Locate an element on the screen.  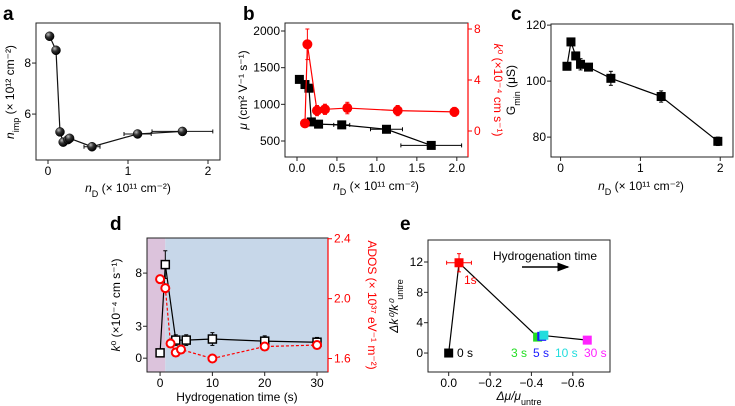
y-axis-label: μ (cm² V⁻¹ s⁻¹) is located at coordinates (243, 90).